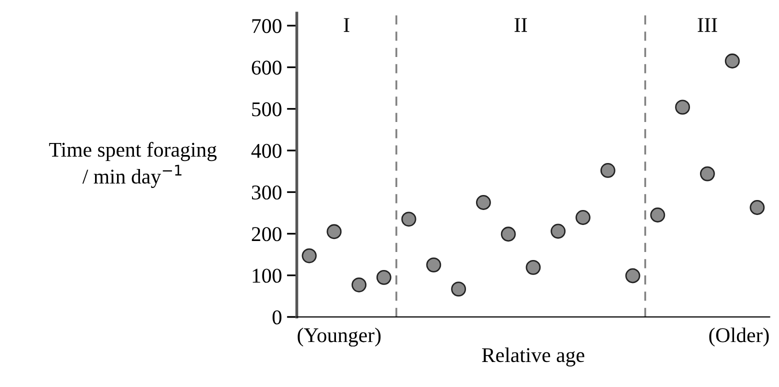 This screenshot has width=779, height=387. What do you see at coordinates (133, 165) in the screenshot?
I see `y-axis-title: Time spent foraging / min day$^{−1}$` at bounding box center [133, 165].